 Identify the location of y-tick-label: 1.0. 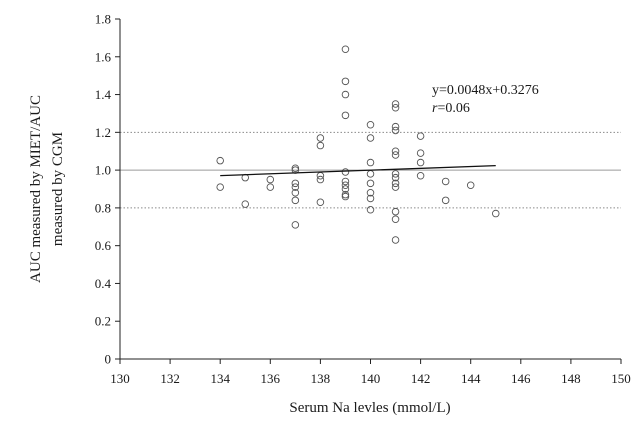
(103, 170).